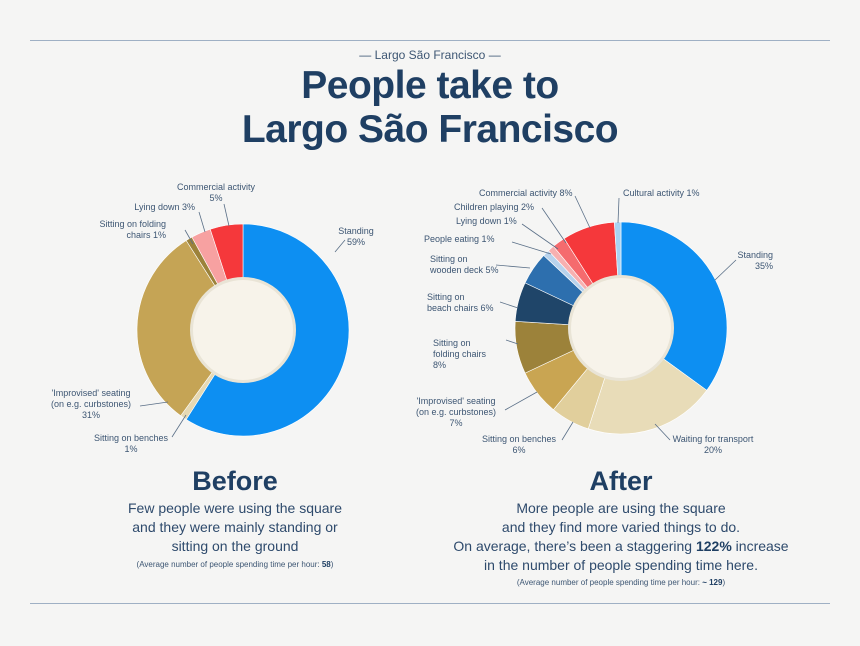 Image resolution: width=860 pixels, height=646 pixels. I want to click on before-heading: Before, so click(235, 481).